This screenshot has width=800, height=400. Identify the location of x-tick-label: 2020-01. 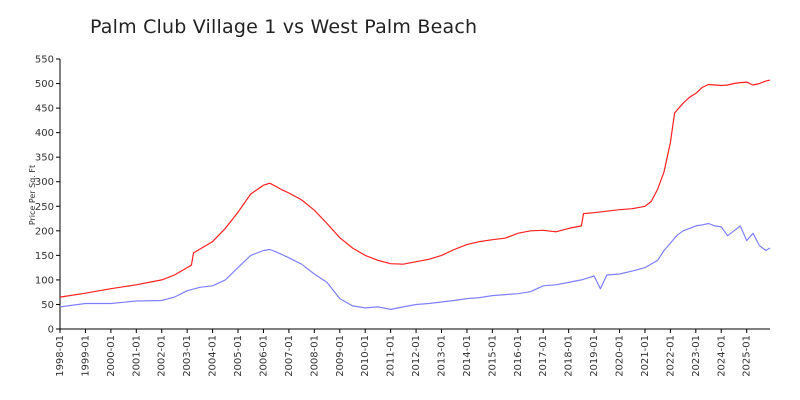
(620, 356).